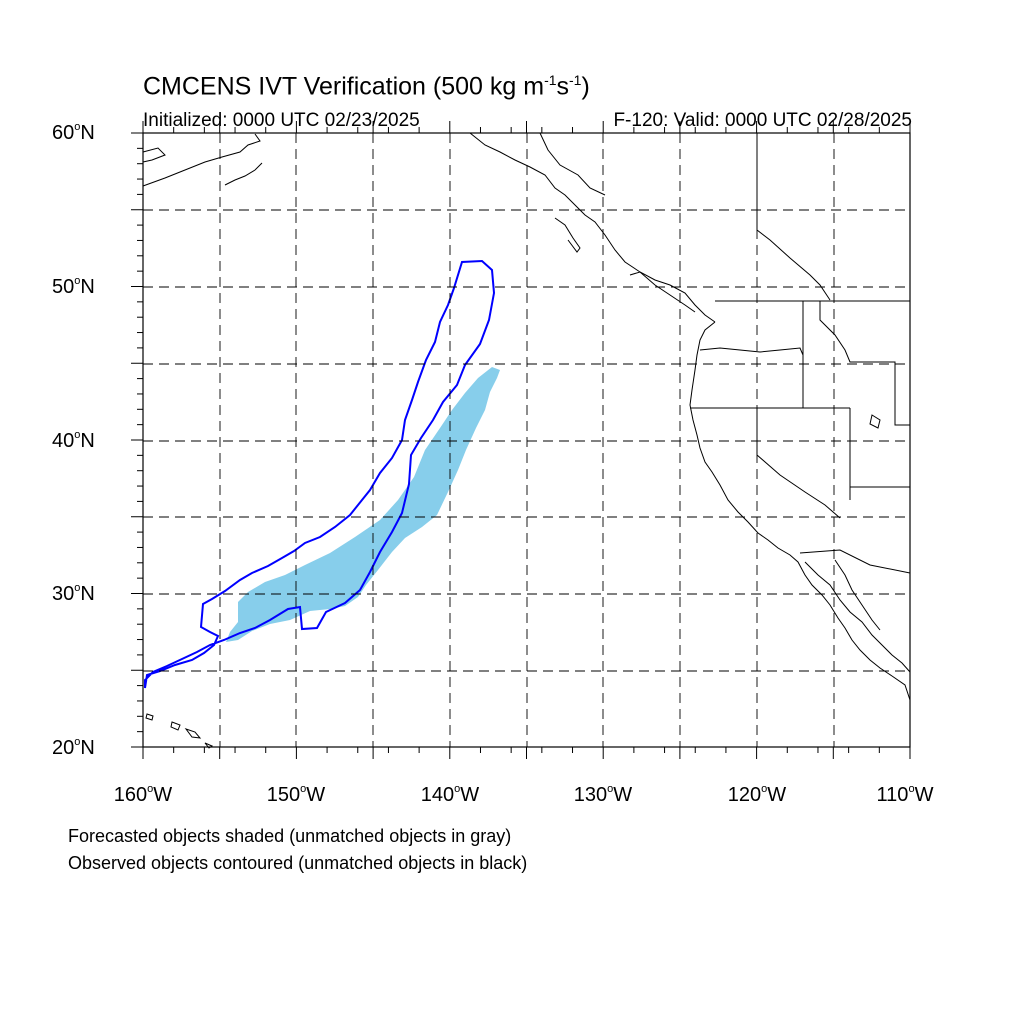  I want to click on lat-label-30n: 30oN, so click(73, 593).